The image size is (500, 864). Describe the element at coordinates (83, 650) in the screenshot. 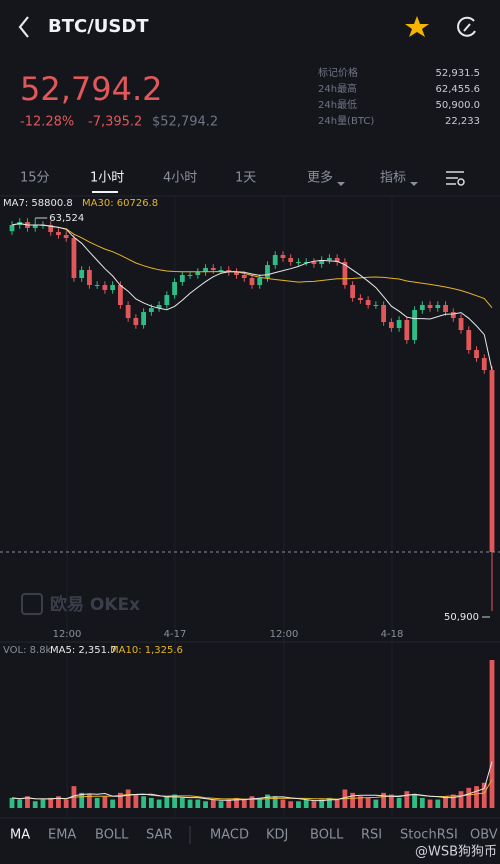

I see `volume-label: MA5: 2,351.7` at that location.